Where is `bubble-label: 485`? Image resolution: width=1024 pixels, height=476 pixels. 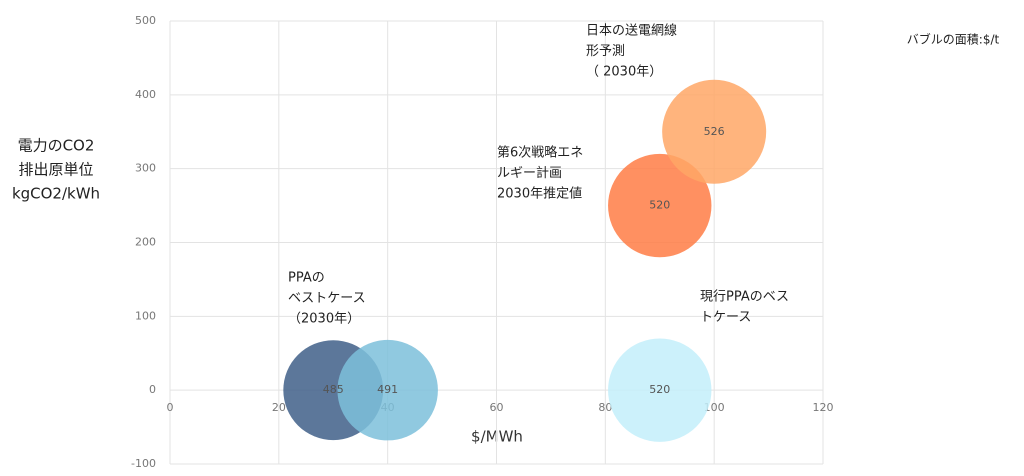
bubble-label: 485 is located at coordinates (333, 389).